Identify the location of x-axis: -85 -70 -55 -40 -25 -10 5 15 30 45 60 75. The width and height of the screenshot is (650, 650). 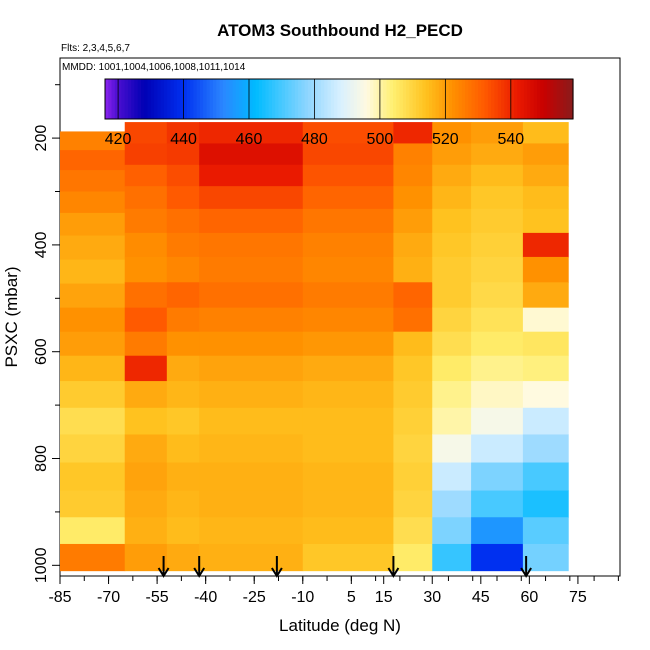
(333, 591).